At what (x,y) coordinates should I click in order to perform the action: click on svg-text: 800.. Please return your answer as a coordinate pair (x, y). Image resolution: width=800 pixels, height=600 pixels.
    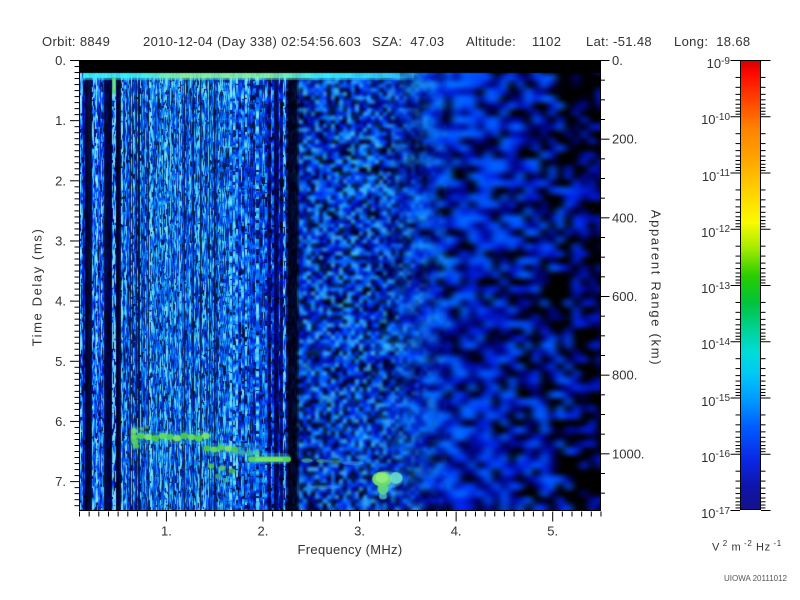
    Looking at the image, I should click on (624, 375).